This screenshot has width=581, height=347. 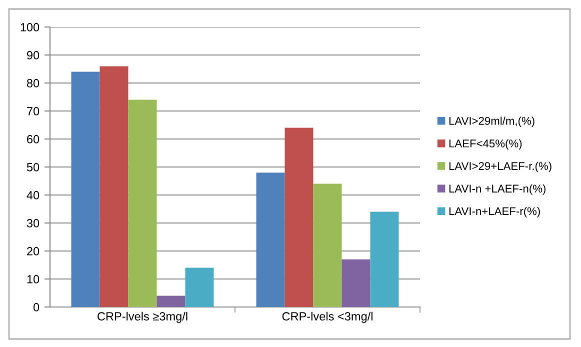 What do you see at coordinates (33, 83) in the screenshot?
I see `y-tick-label: 80` at bounding box center [33, 83].